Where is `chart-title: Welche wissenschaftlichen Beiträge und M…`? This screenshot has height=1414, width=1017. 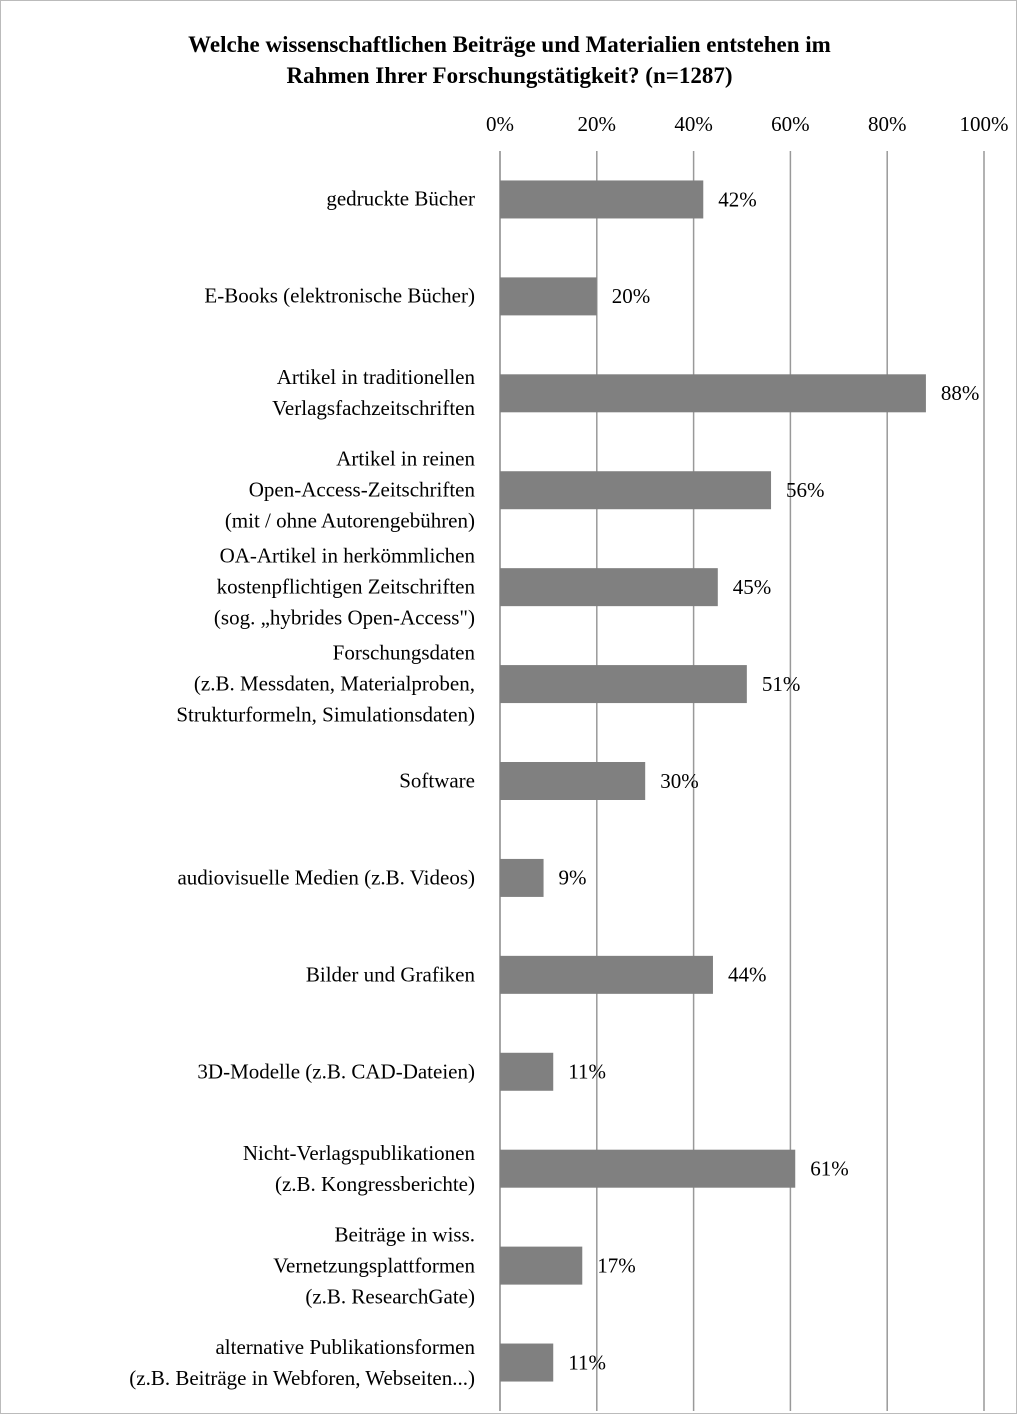 chart-title: Welche wissenschaftlichen Beiträge und M… is located at coordinates (509, 60).